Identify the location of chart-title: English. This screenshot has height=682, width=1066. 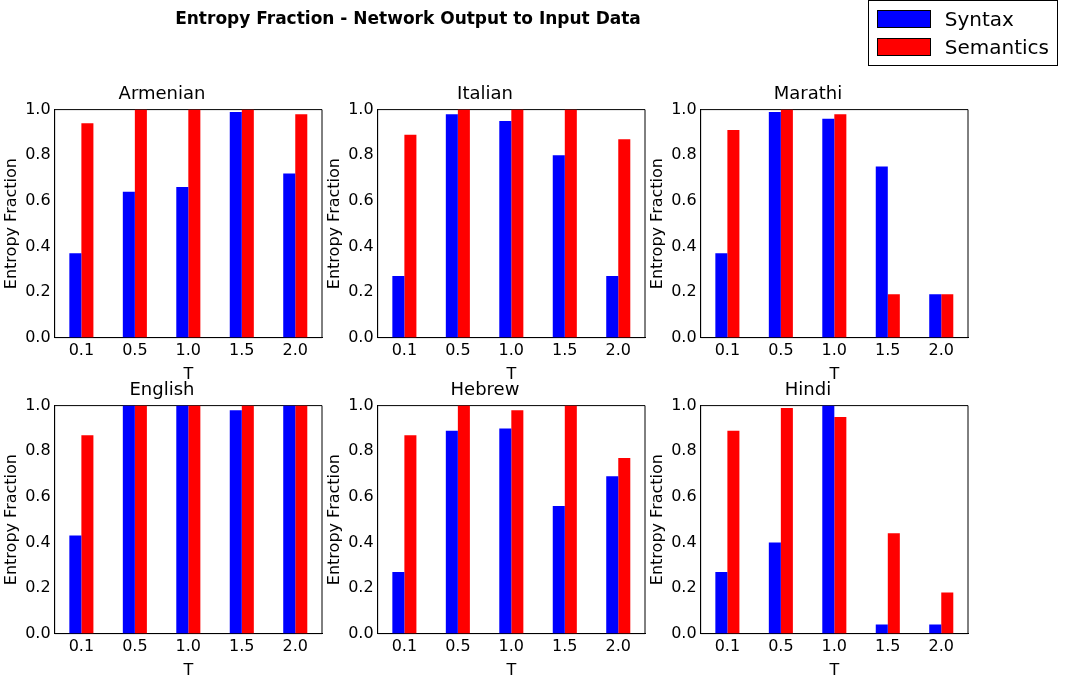
(162, 389).